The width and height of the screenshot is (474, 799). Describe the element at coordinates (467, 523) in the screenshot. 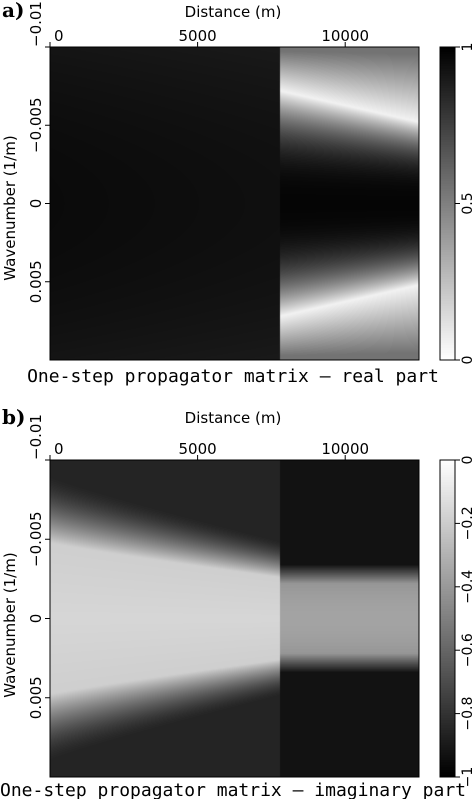

I see `colorbar-tick-label: −0.2` at that location.